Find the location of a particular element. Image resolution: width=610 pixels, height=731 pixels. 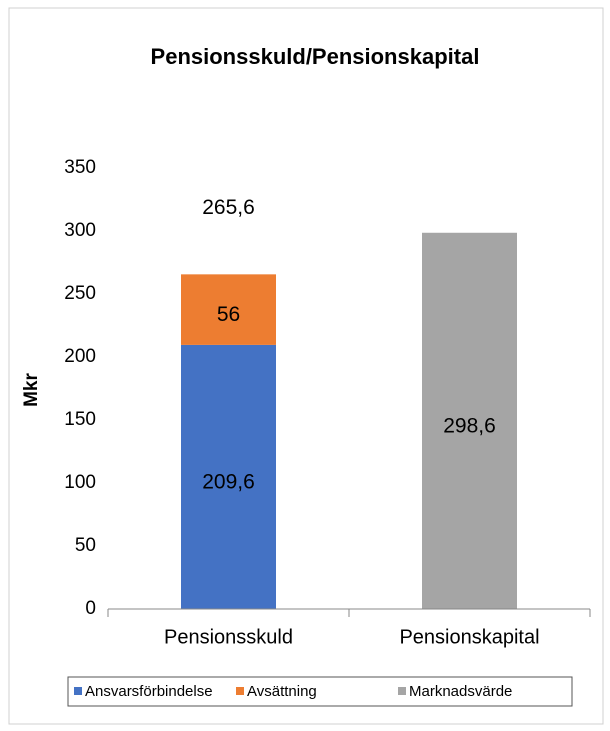

legend-box is located at coordinates (320, 691).